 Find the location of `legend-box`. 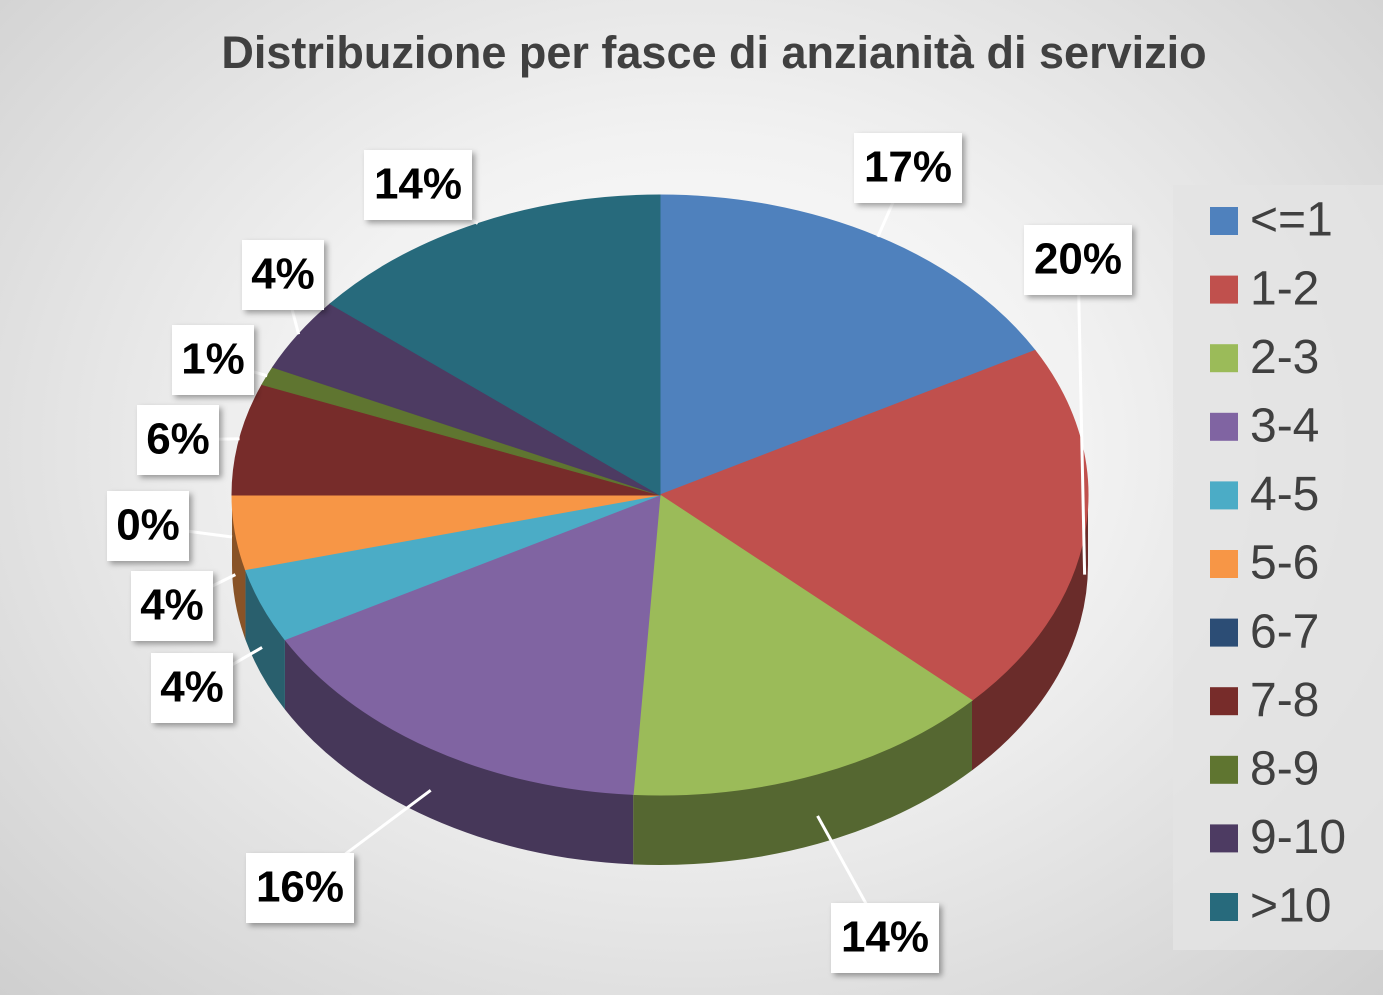

legend-box is located at coordinates (1278, 567).